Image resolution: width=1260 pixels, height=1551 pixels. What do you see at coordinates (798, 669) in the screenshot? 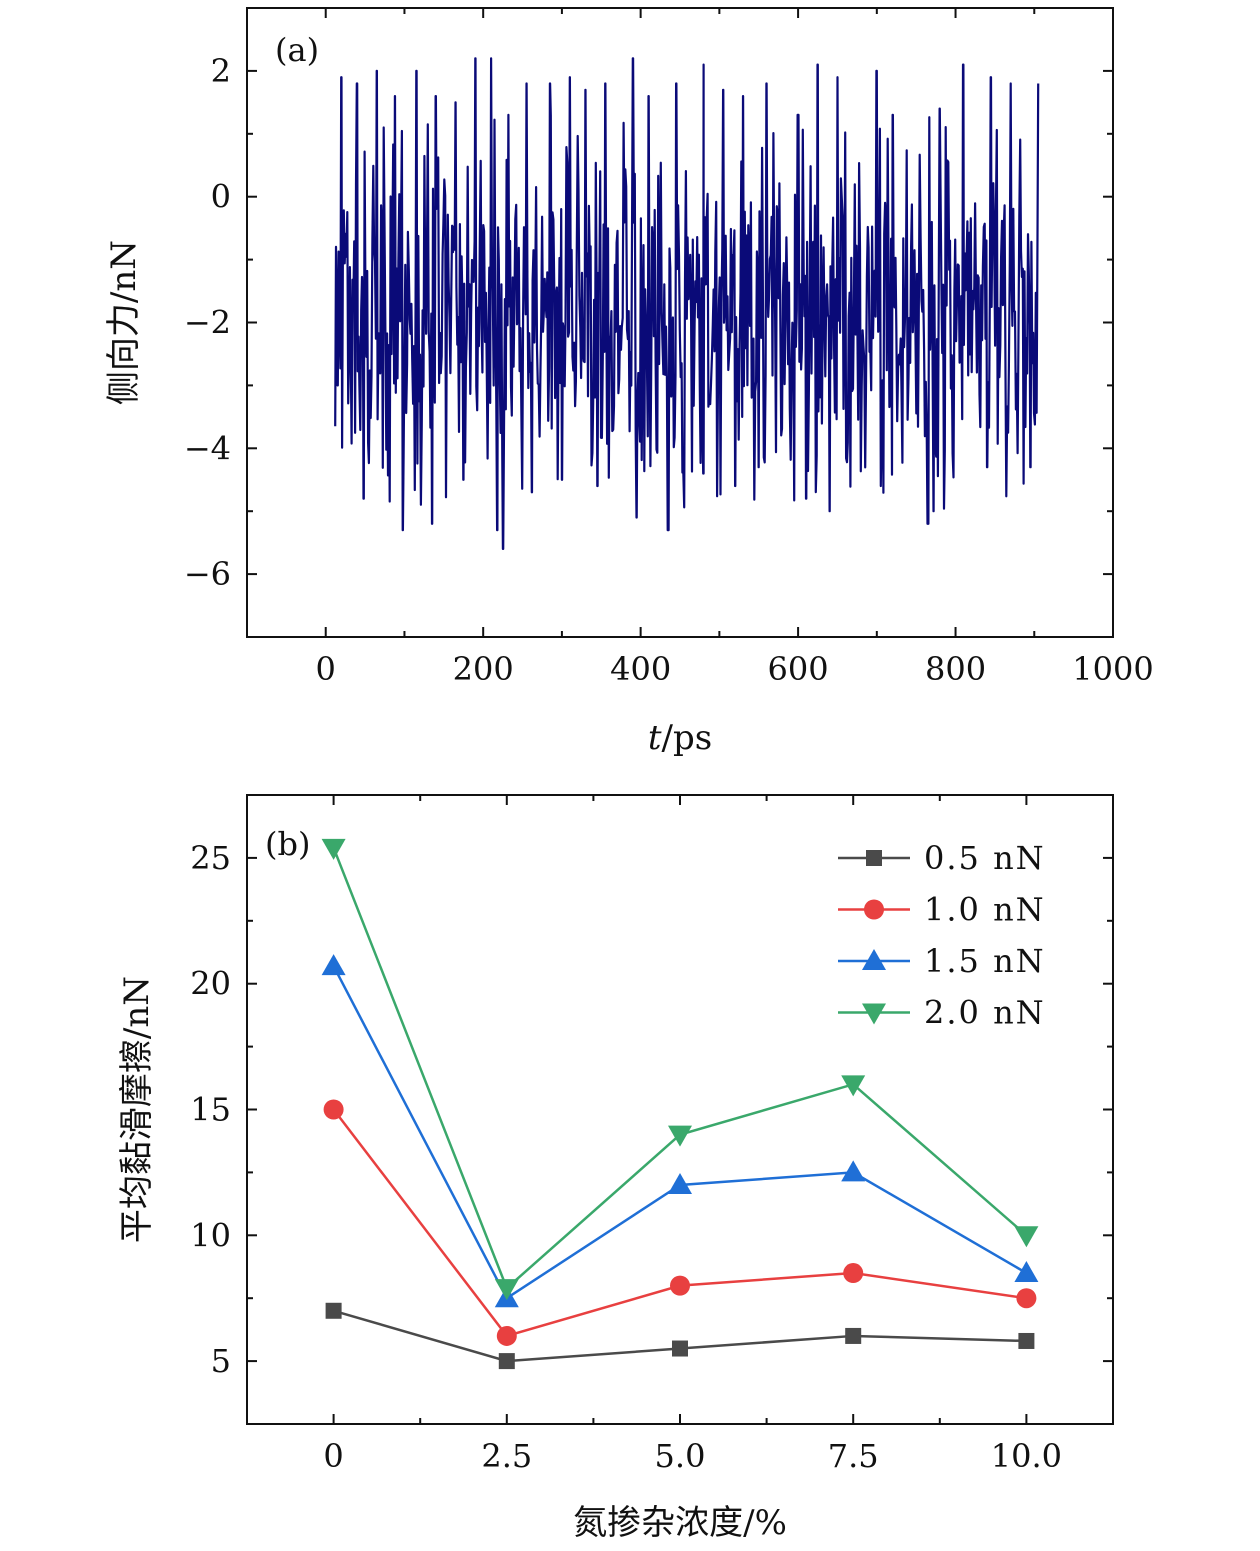
I see `x-tick-label: 600` at bounding box center [798, 669].